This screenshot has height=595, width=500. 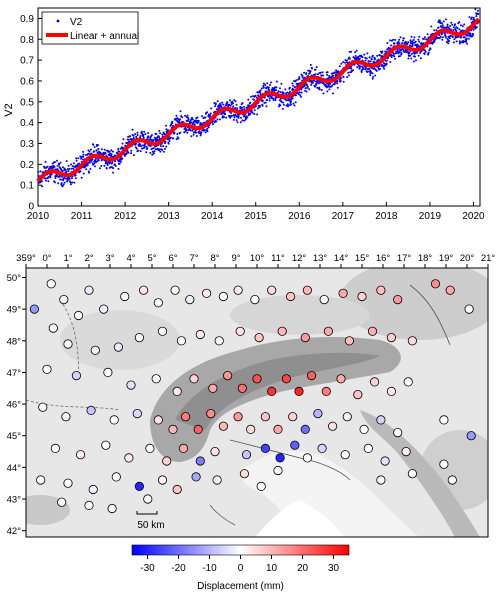 What do you see at coordinates (303, 568) in the screenshot?
I see `colorbar-tick-label: 20` at bounding box center [303, 568].